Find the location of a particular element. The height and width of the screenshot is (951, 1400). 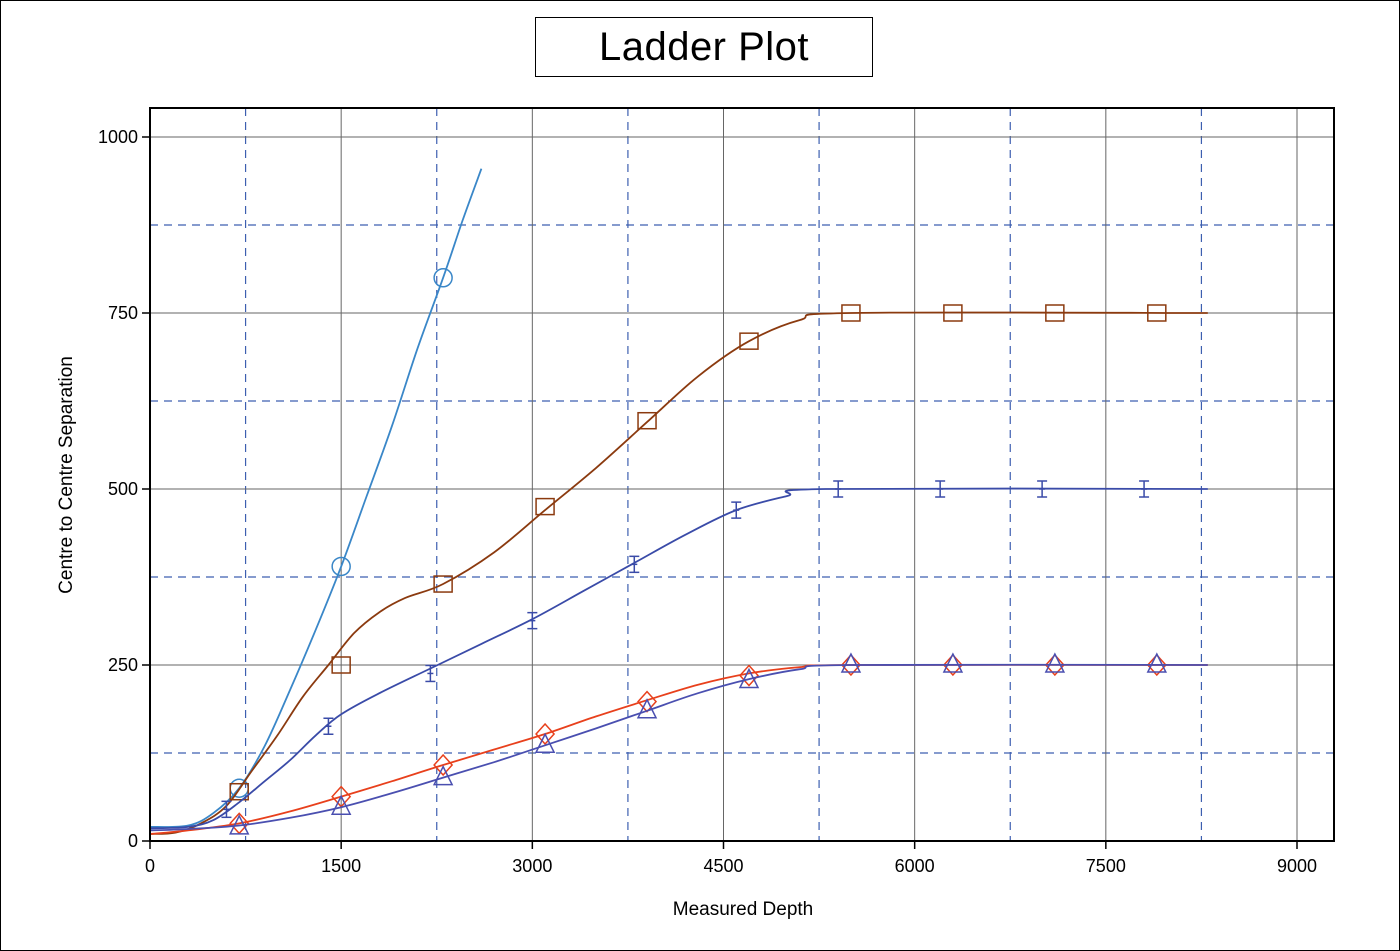

y-tick-label: 0 is located at coordinates (133, 841).